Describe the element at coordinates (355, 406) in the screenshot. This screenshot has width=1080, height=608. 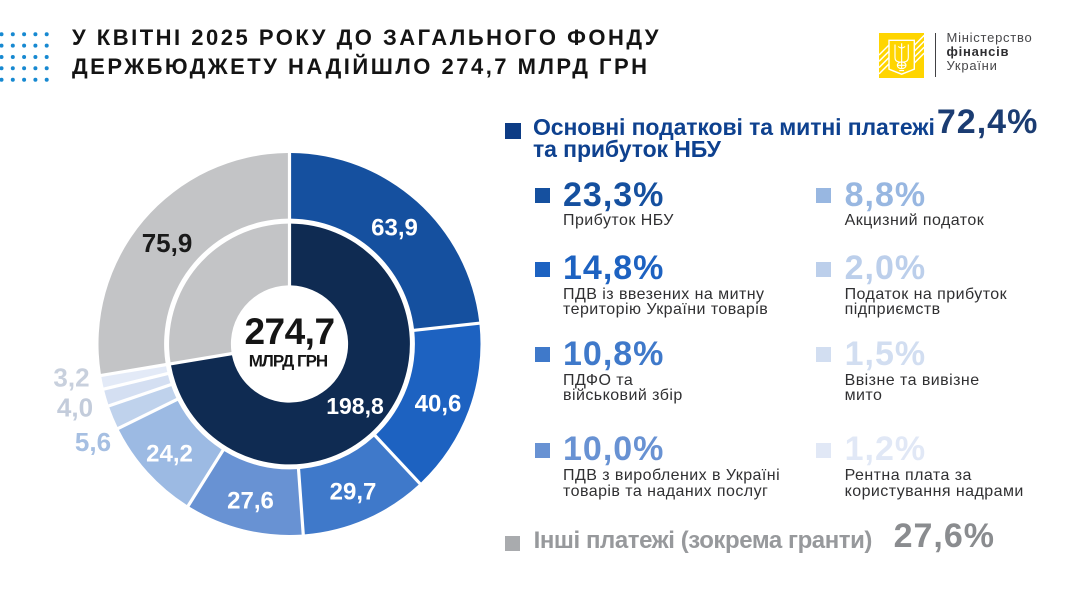
I see `svg-text: 198,8` at that location.